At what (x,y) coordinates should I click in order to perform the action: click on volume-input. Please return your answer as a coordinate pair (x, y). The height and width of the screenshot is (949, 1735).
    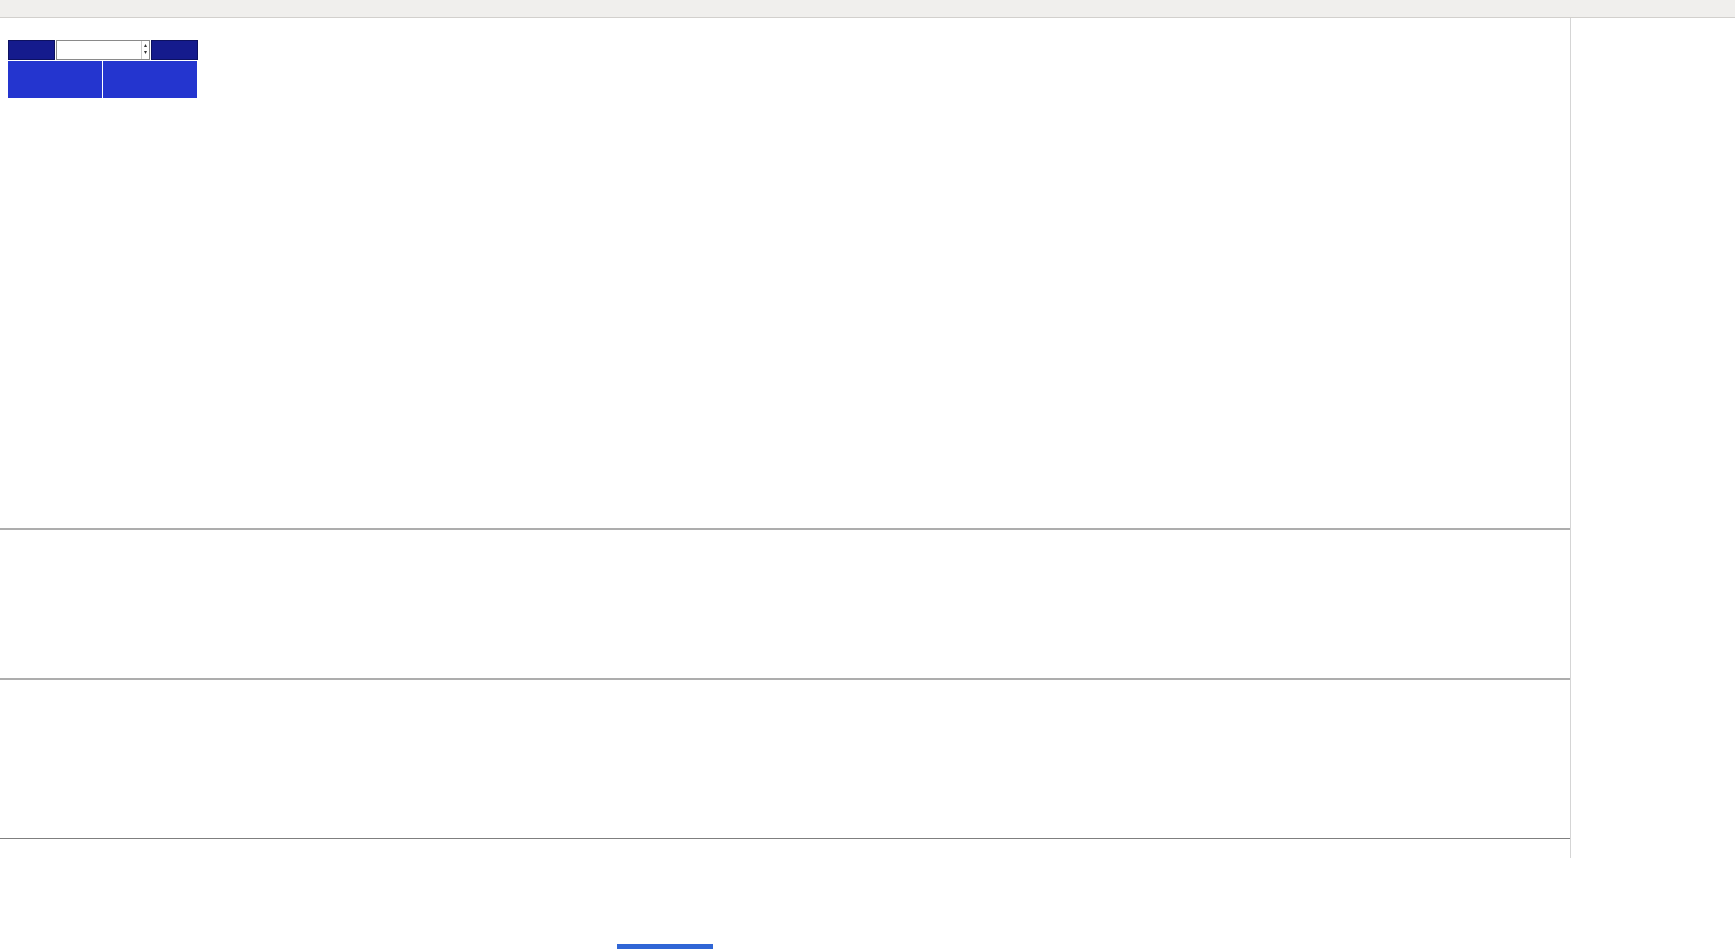
    Looking at the image, I should click on (93, 50).